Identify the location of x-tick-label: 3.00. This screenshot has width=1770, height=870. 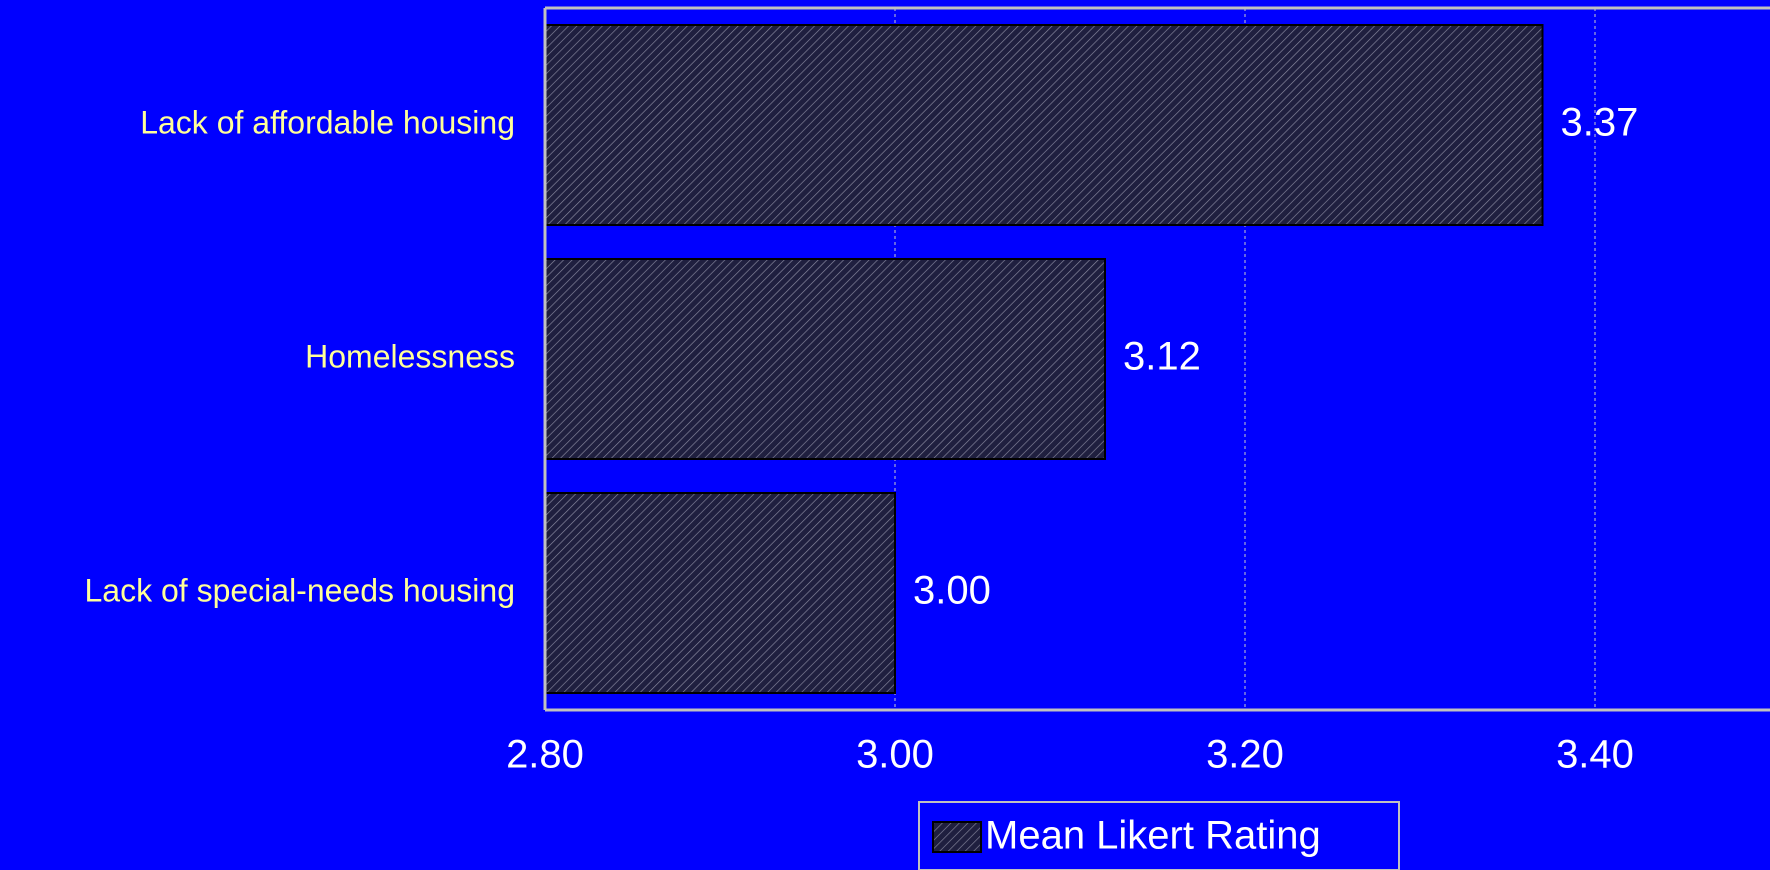
(895, 755).